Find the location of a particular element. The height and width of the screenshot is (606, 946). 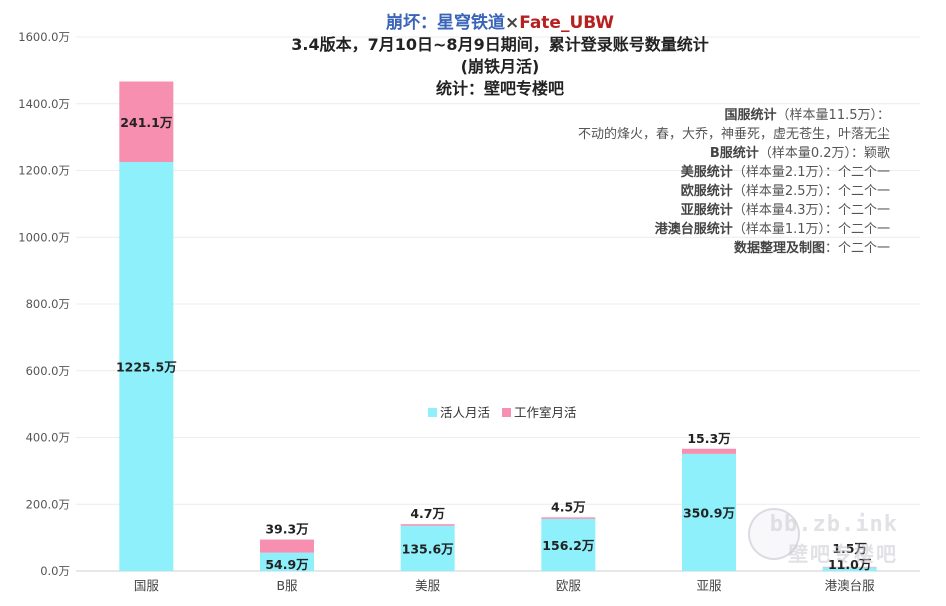

credit-value: 不动的烽火，春，大乔，神垂死，虚无苍生，叶落无尘 is located at coordinates (733, 134).